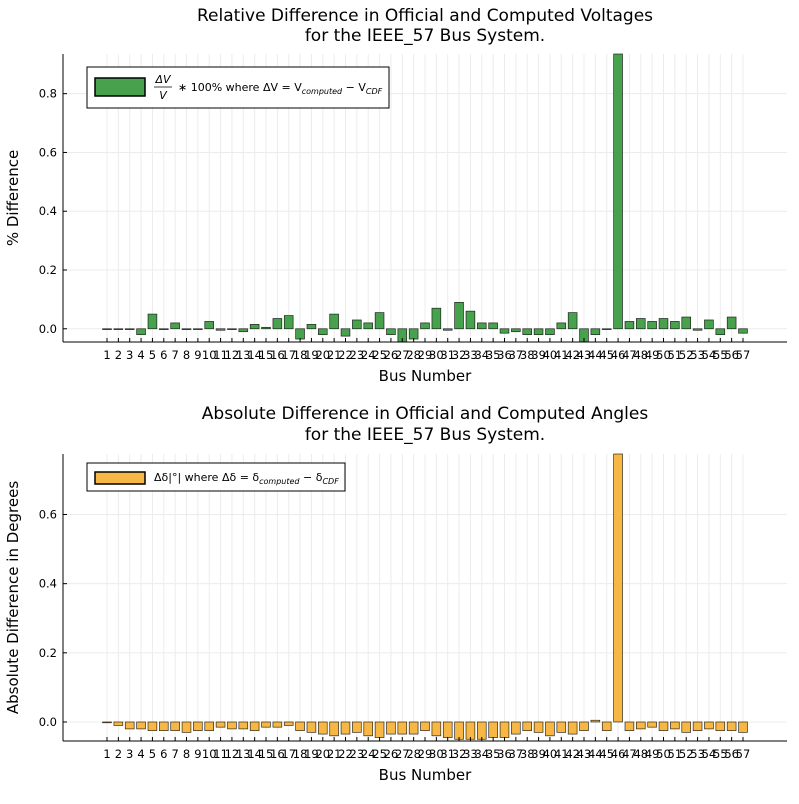 Image resolution: width=799 pixels, height=804 pixels. I want to click on x-tick-label: 42, so click(572, 355).